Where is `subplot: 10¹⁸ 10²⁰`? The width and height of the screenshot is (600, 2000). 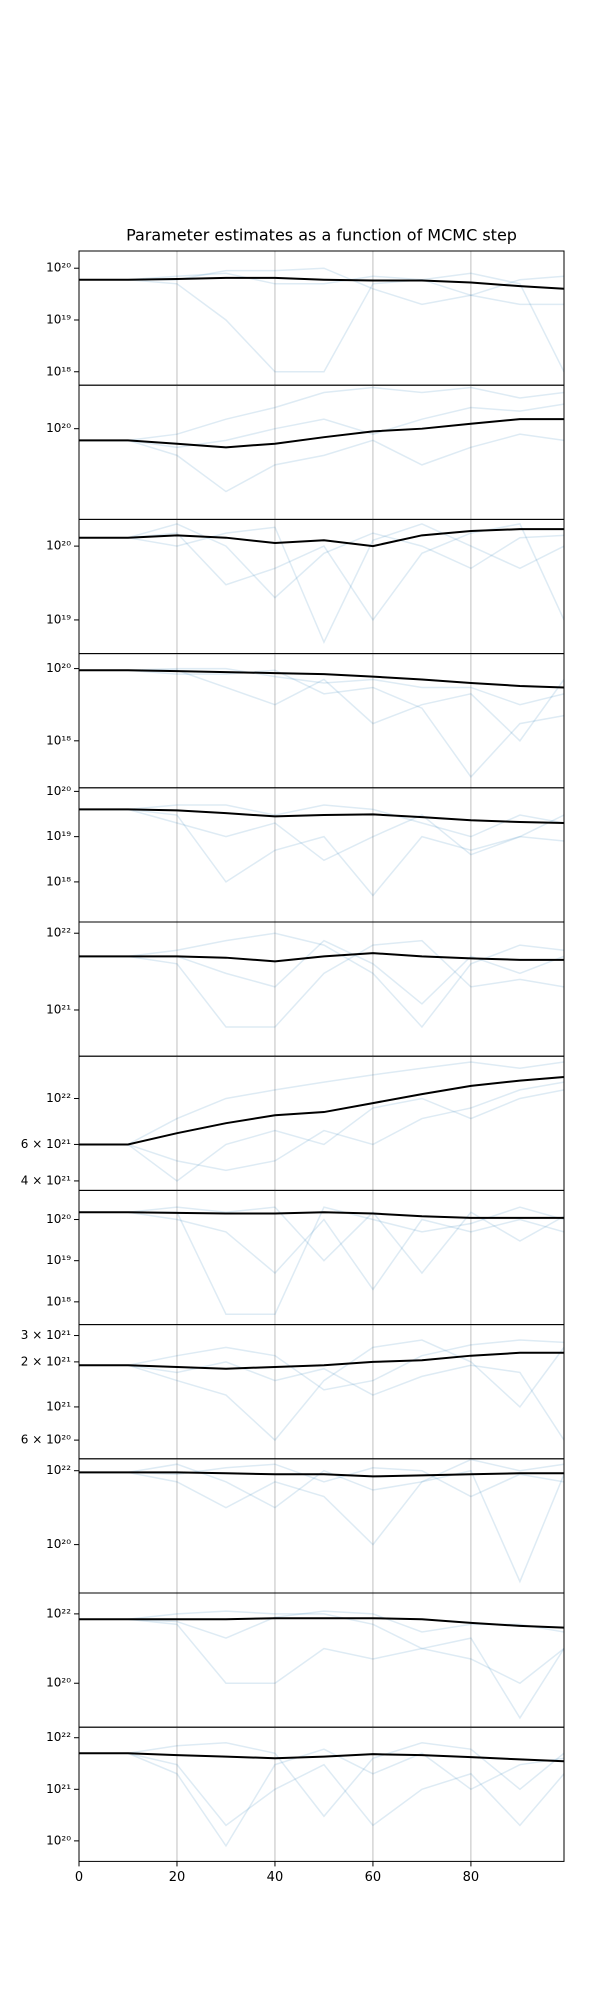 subplot: 10¹⁸ 10²⁰ is located at coordinates (305, 721).